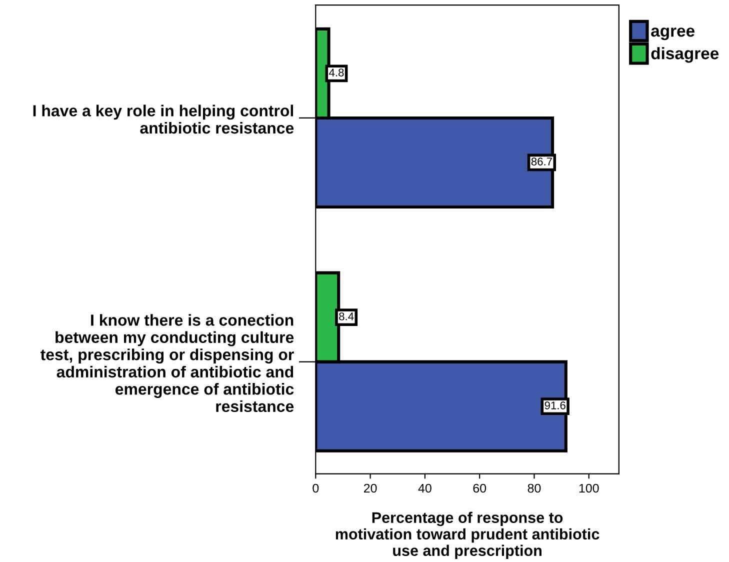 The height and width of the screenshot is (562, 729). I want to click on y-tick-label: I have a key role in helping control antibiotic resistance, so click(163, 119).